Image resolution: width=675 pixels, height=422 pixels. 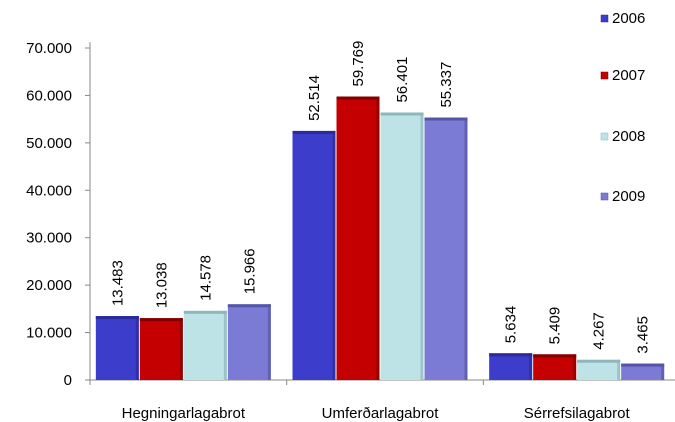 I want to click on data-label: 55.337, so click(x=446, y=85).